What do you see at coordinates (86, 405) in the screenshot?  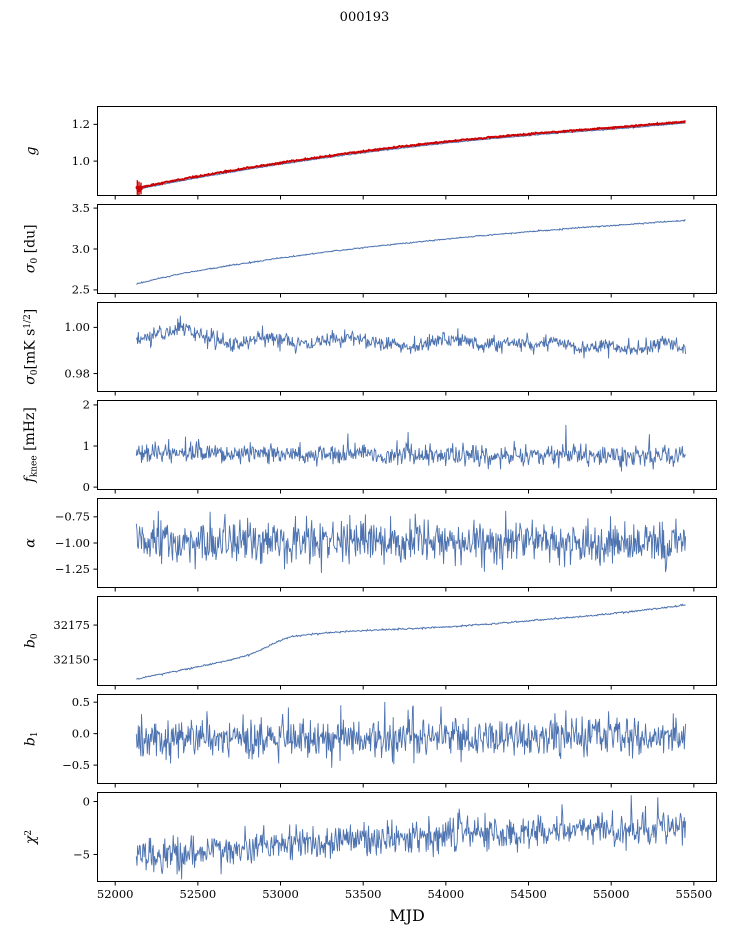 I see `svg-text: 2` at bounding box center [86, 405].